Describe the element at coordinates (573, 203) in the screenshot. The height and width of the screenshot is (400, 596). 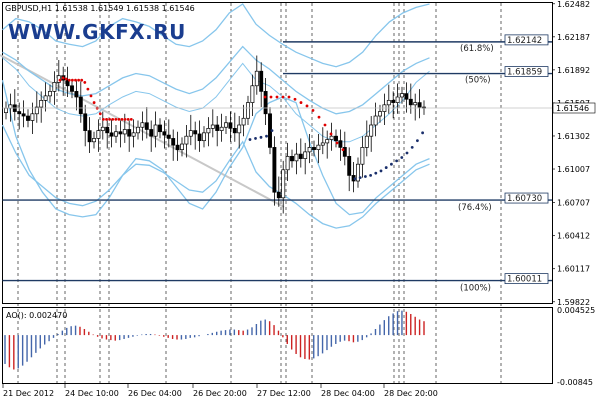
I see `price-tick-label: 1.60707` at that location.